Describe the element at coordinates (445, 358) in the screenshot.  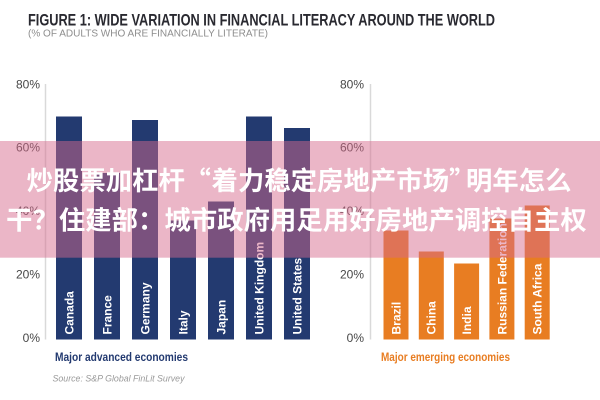
I see `svg-text: Major emerging economies` at that location.